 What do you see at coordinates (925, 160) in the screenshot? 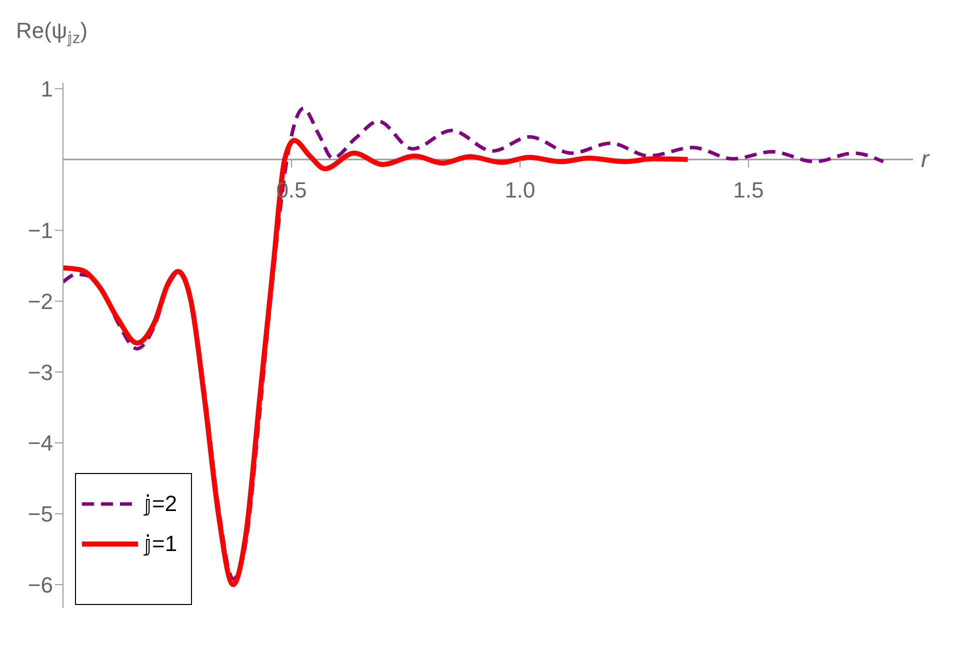
I see `x-axis-title: r` at bounding box center [925, 160].